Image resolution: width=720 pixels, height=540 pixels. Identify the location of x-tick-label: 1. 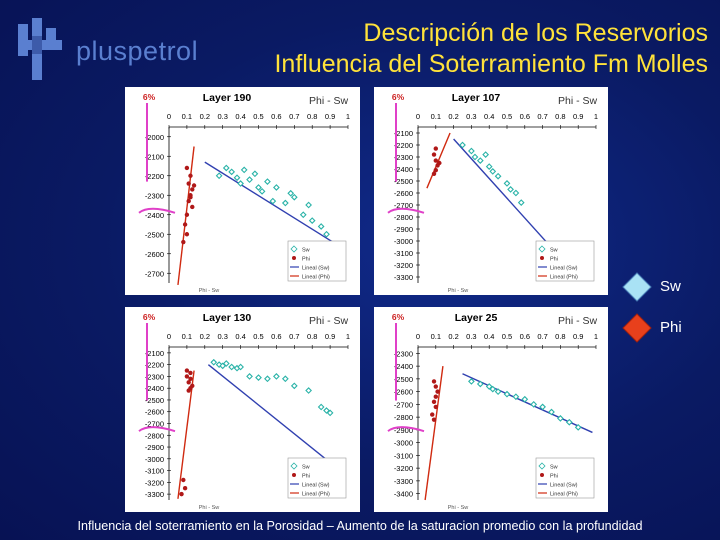
(348, 336).